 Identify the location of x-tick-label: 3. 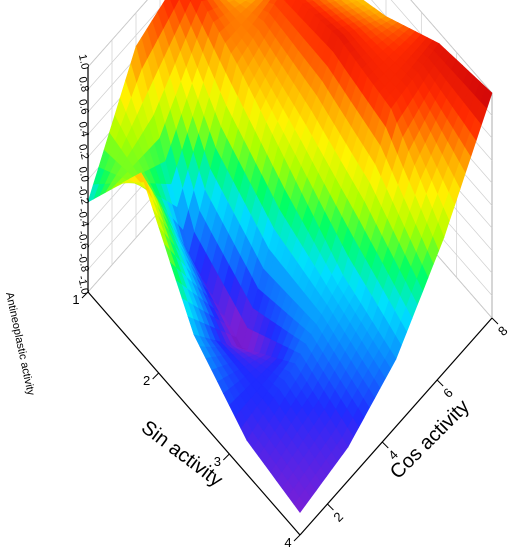
(217, 461).